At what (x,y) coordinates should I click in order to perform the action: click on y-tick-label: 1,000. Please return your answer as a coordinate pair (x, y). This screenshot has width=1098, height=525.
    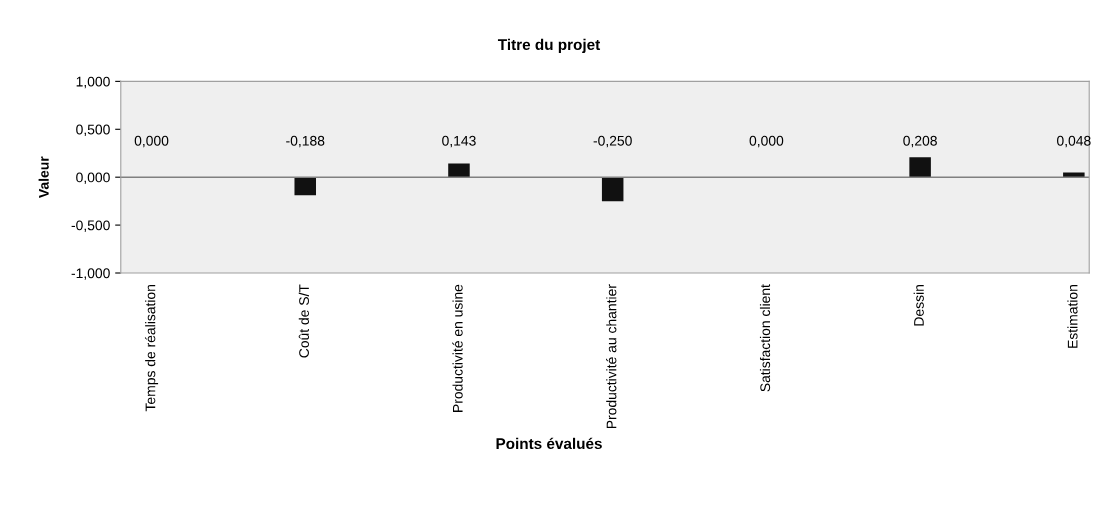
    Looking at the image, I should click on (93, 82).